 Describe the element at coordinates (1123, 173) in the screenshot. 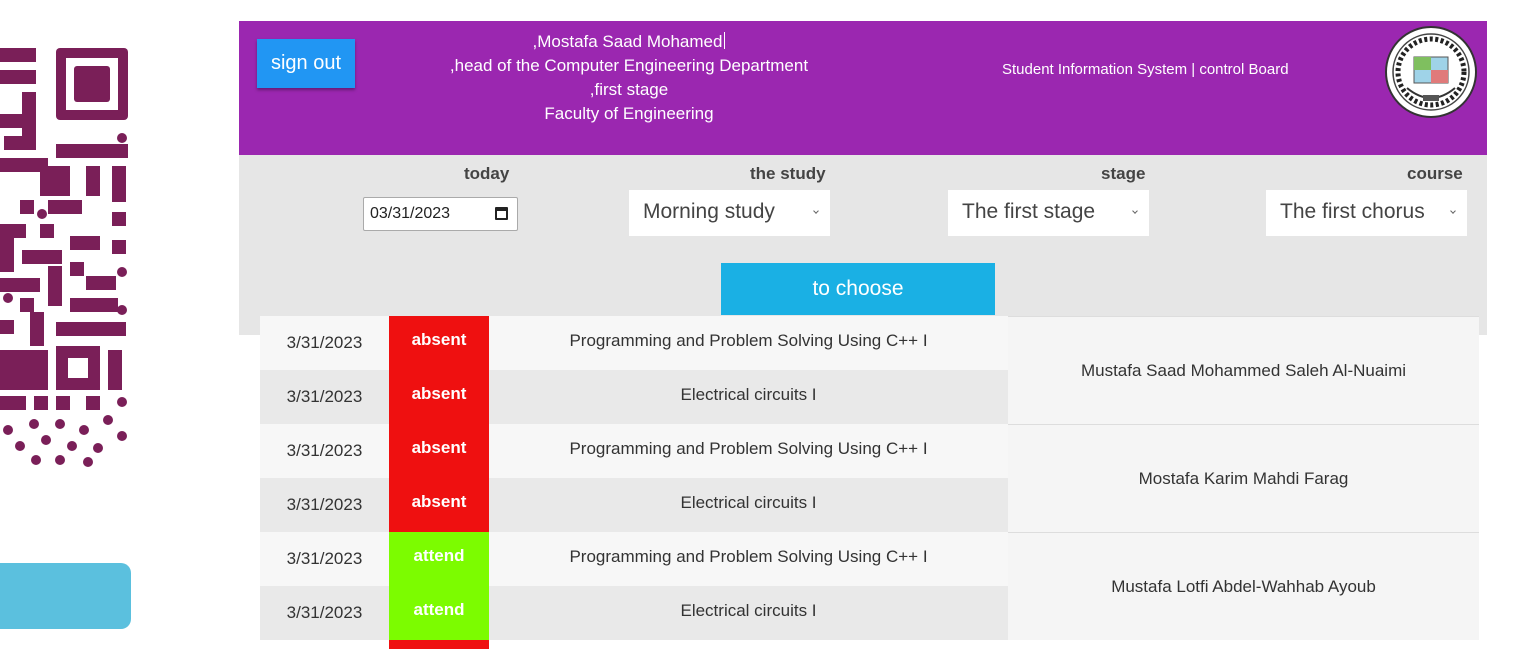

I see `stage-label: stage` at that location.